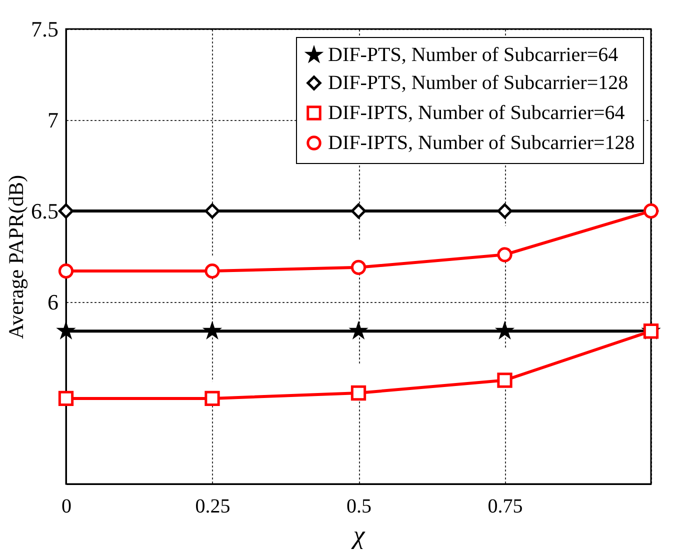  What do you see at coordinates (481, 143) in the screenshot?
I see `legend-label: DIF-IPTS, Number of Subcarrier=128` at bounding box center [481, 143].